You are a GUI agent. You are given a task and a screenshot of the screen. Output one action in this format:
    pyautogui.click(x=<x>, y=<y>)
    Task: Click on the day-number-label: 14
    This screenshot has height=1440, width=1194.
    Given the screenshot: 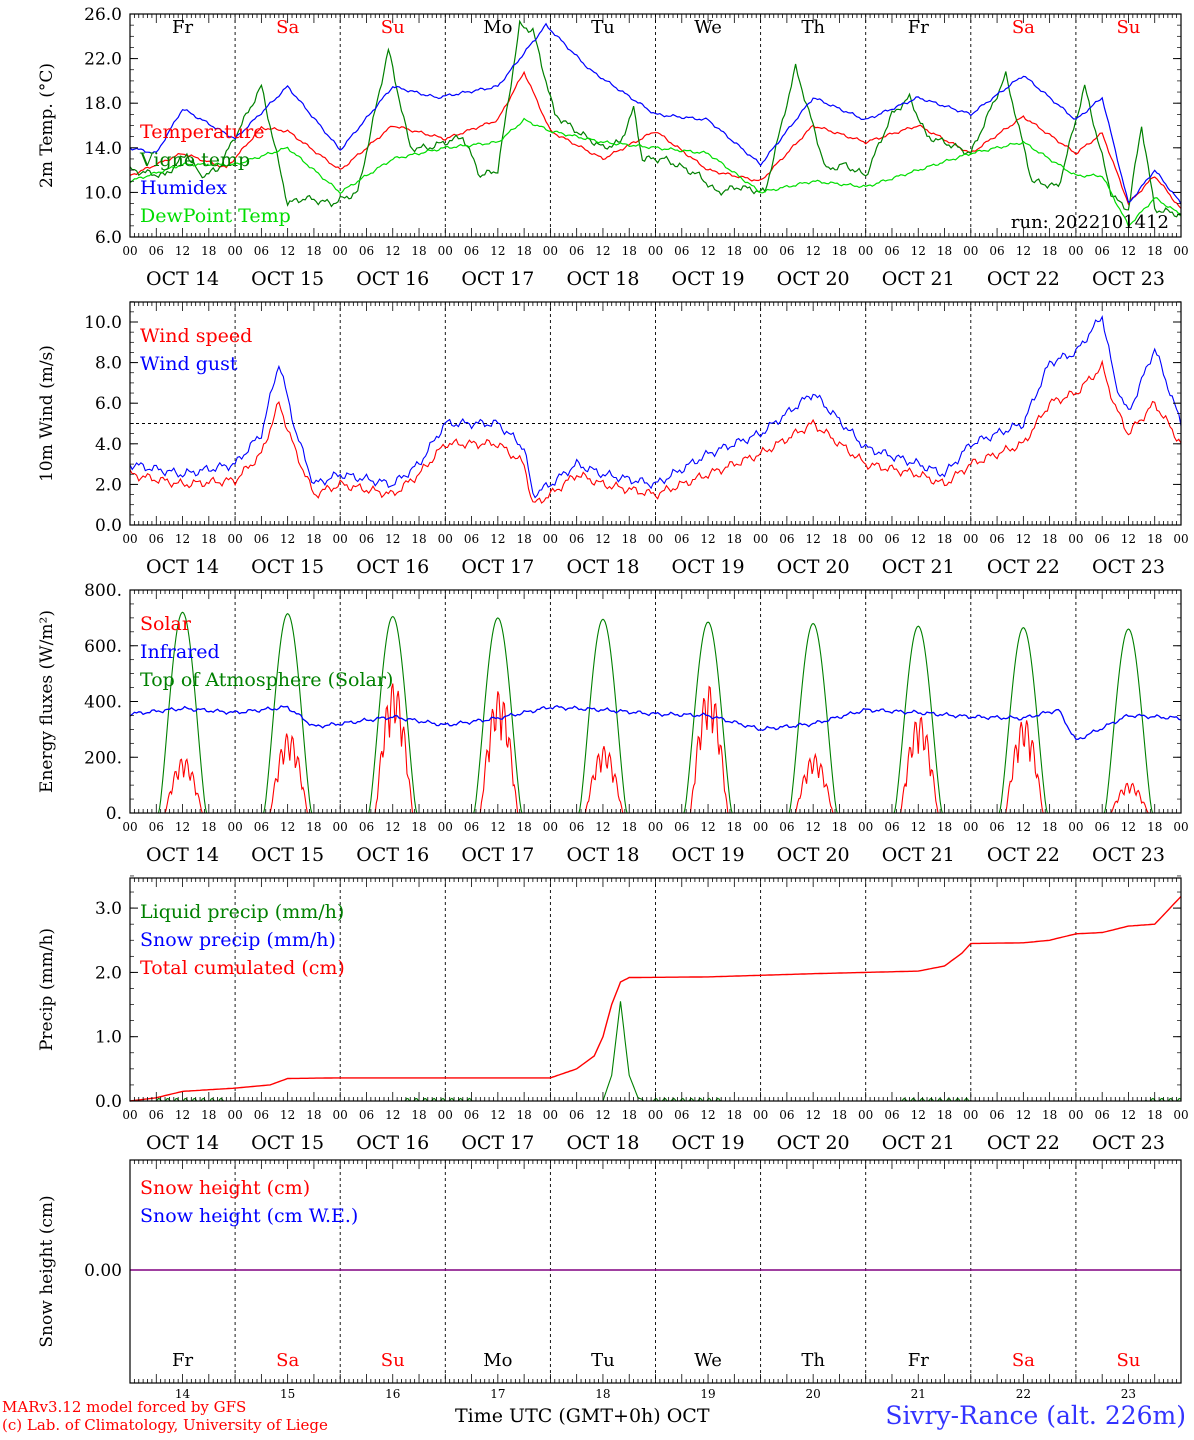 What is the action you would take?
    pyautogui.click(x=183, y=1394)
    